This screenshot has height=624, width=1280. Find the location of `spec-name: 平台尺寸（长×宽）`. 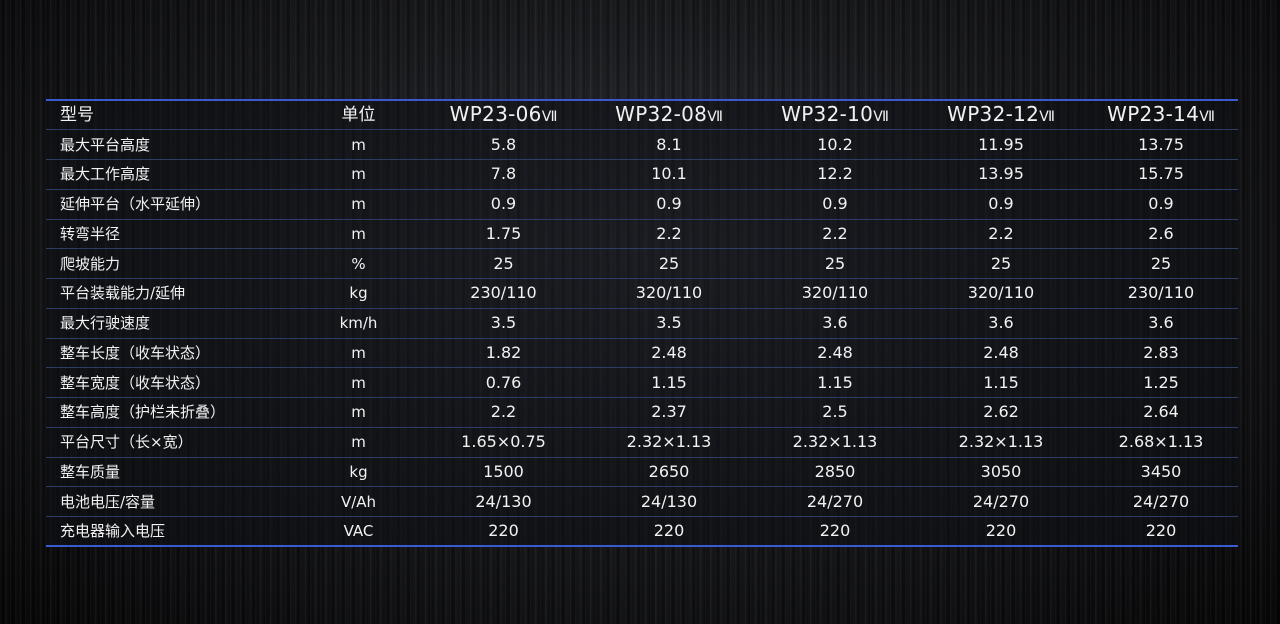

spec-name: 平台尺寸（长×宽） is located at coordinates (171, 441).